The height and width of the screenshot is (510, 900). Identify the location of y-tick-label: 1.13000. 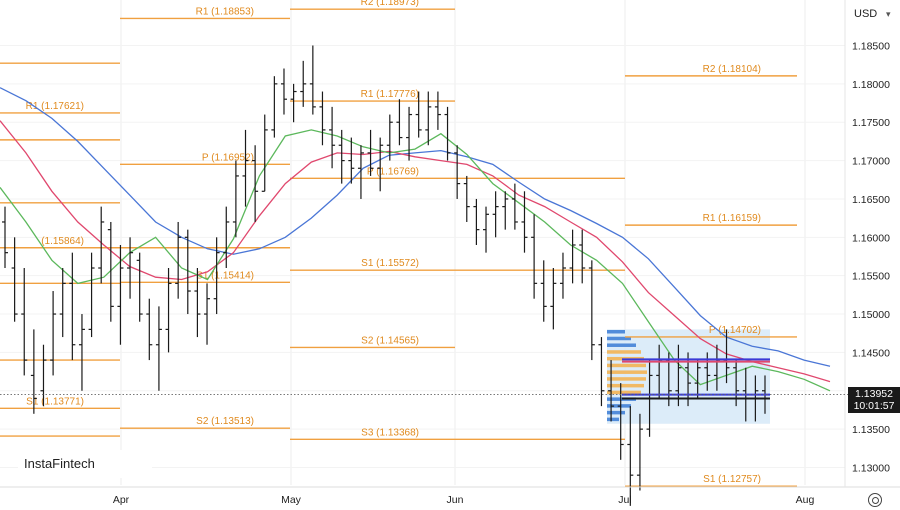
(871, 469).